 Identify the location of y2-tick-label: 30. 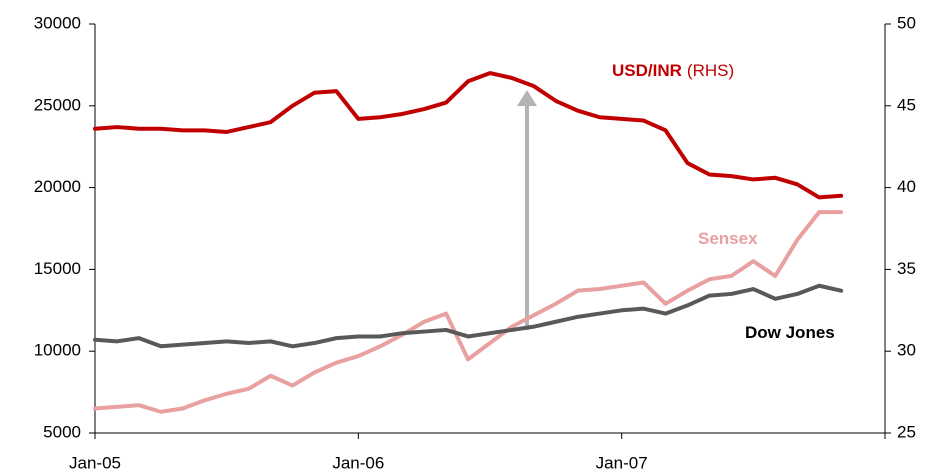
(906, 350).